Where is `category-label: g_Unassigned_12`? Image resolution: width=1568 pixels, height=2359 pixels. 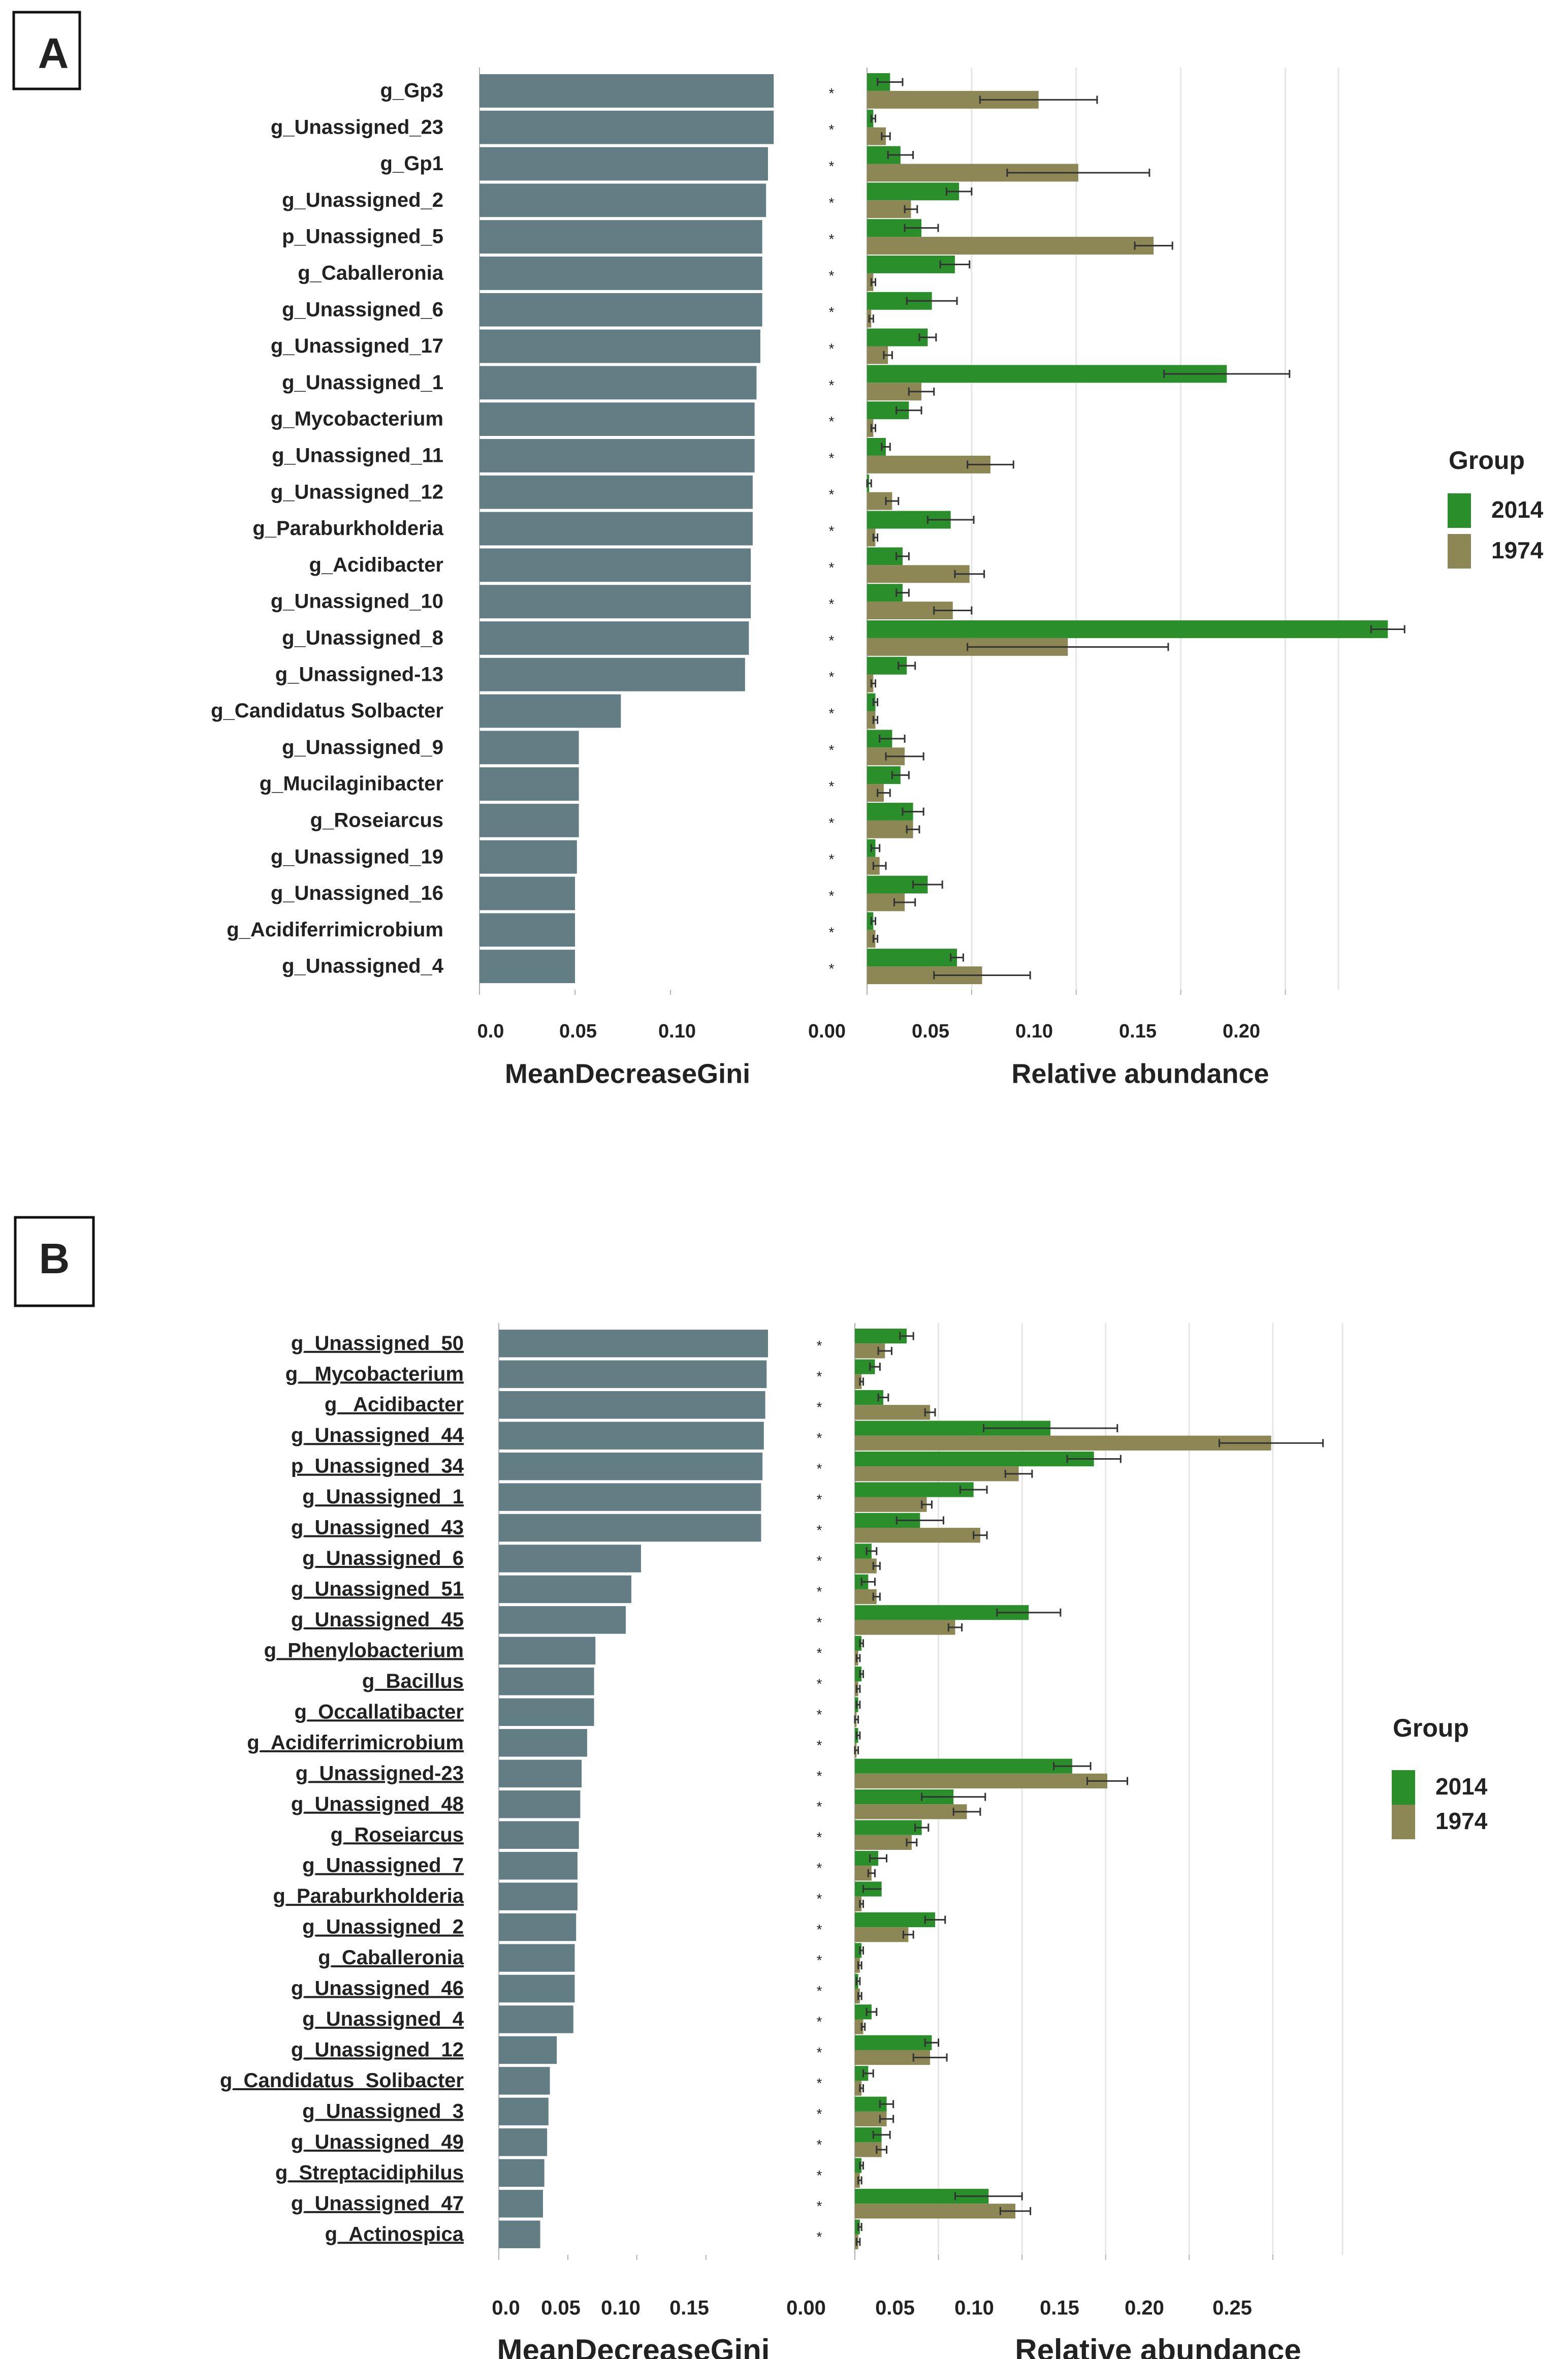 category-label: g_Unassigned_12 is located at coordinates (357, 492).